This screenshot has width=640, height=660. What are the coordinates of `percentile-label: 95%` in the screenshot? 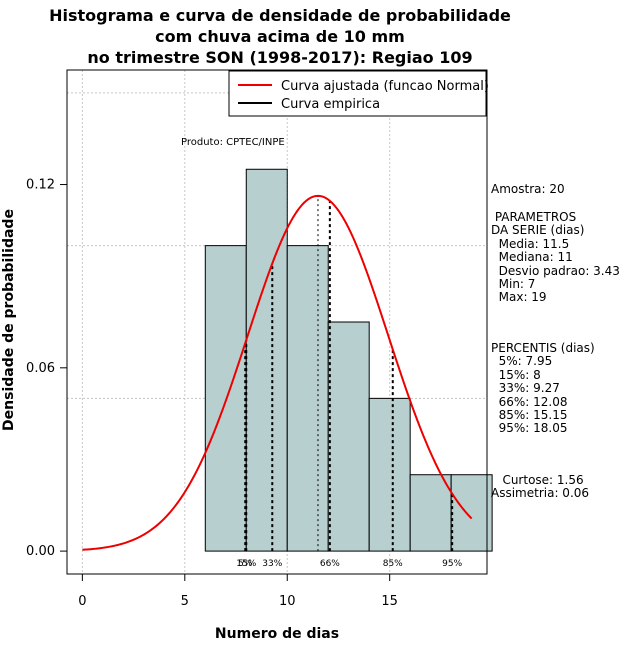 It's located at (452, 564).